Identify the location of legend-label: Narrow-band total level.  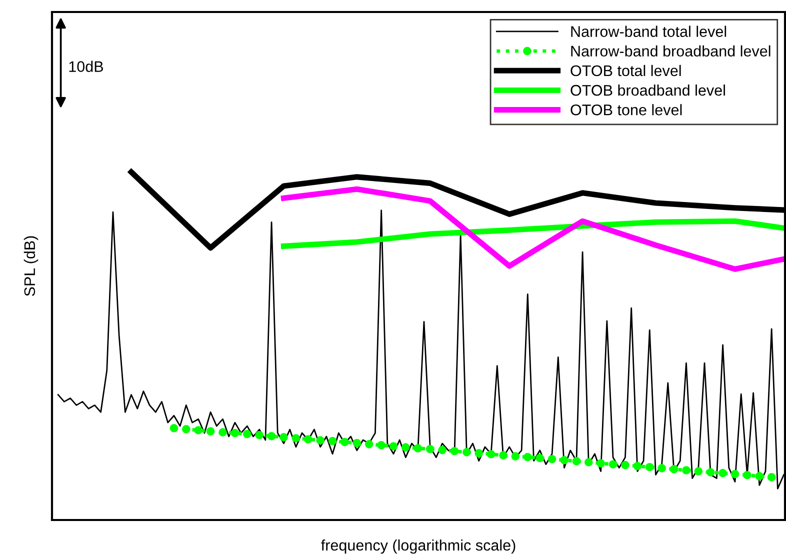
(648, 31).